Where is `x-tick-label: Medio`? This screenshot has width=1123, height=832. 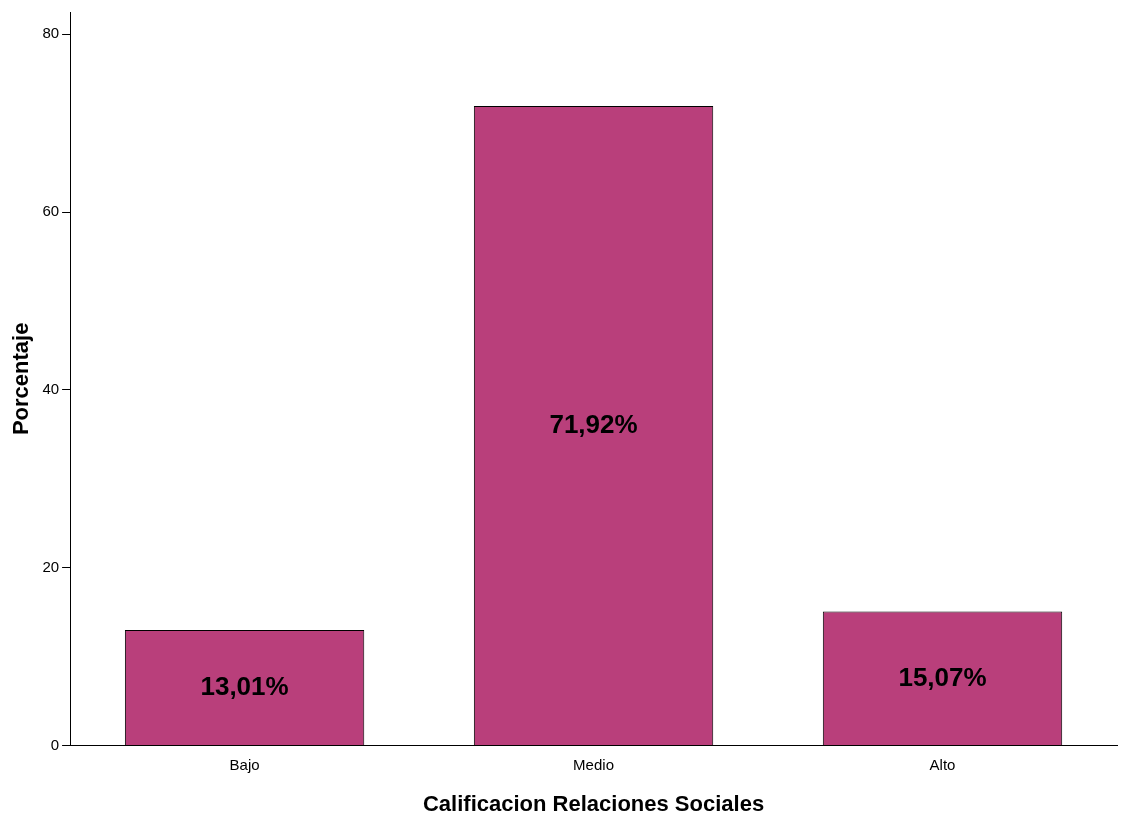 x-tick-label: Medio is located at coordinates (593, 764).